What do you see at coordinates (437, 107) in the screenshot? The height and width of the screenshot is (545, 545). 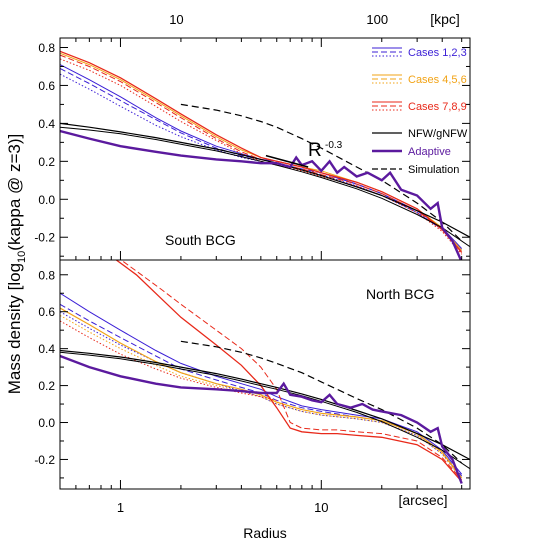 I see `legend-label-cases-7-8-9: Cases 7,8,9` at bounding box center [437, 107].